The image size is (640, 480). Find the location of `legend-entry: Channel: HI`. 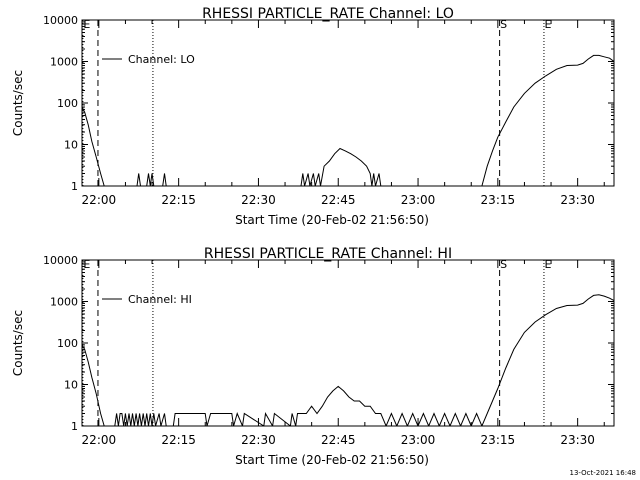

legend-entry: Channel: HI is located at coordinates (160, 299).